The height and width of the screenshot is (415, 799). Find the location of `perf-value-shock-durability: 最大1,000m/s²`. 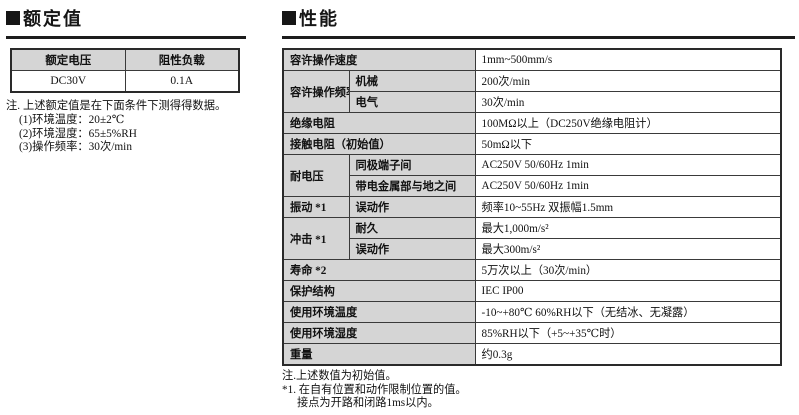

perf-value-shock-durability: 最大1,000m/s² is located at coordinates (628, 228).